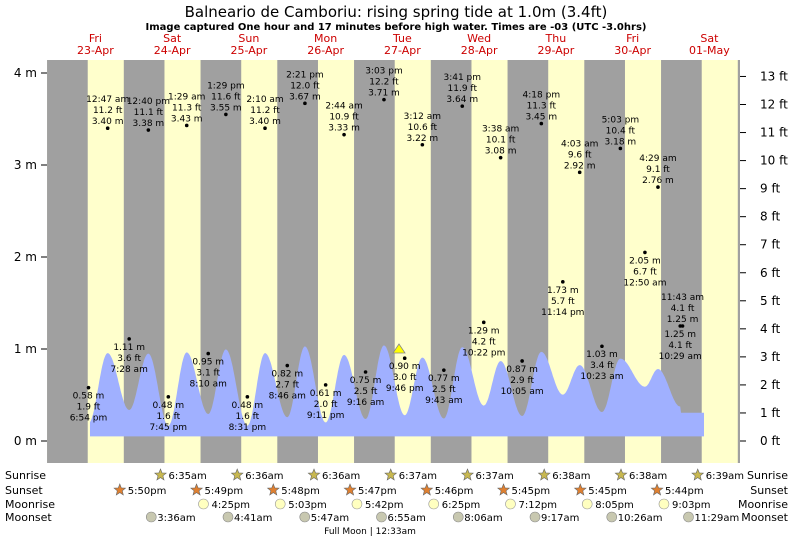 The height and width of the screenshot is (539, 793). I want to click on moonset-time: 4:41am, so click(253, 518).